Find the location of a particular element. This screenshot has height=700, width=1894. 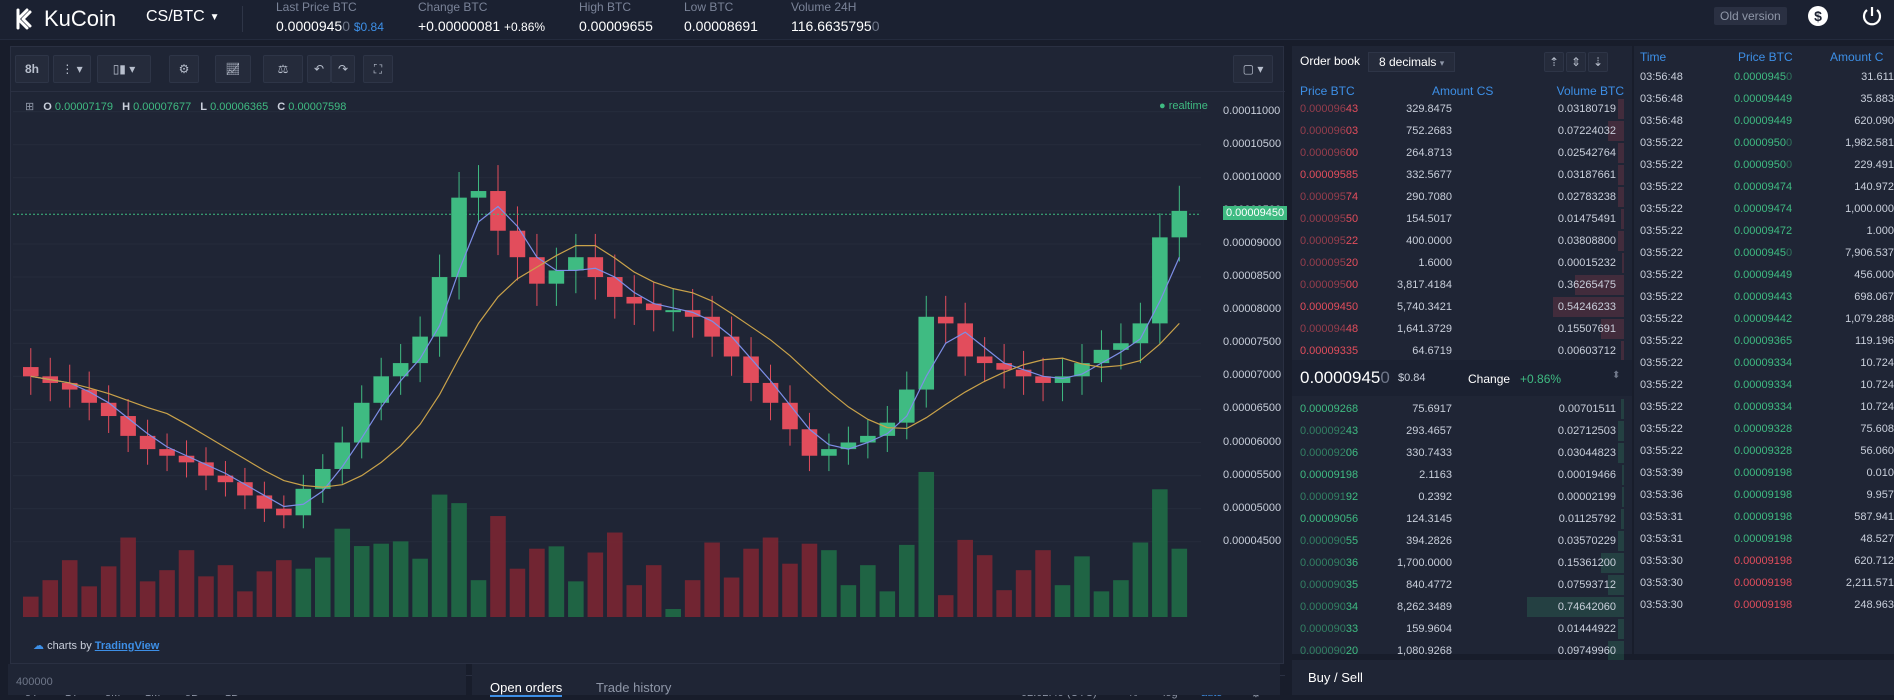

dollar-icon: $ is located at coordinates (1818, 16).